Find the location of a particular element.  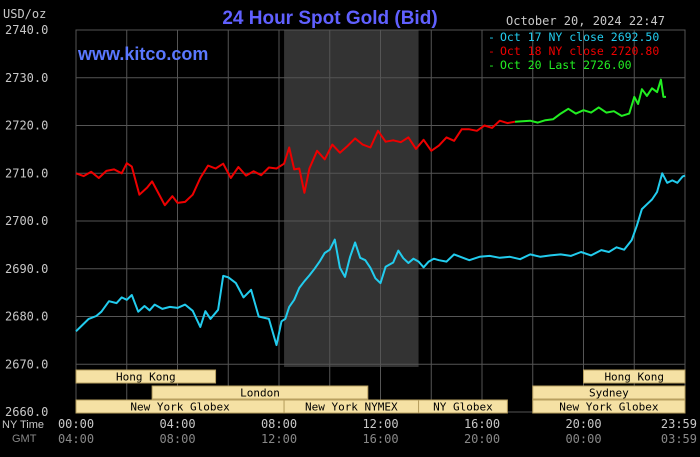

gmt-row-label: GMT is located at coordinates (24, 439).